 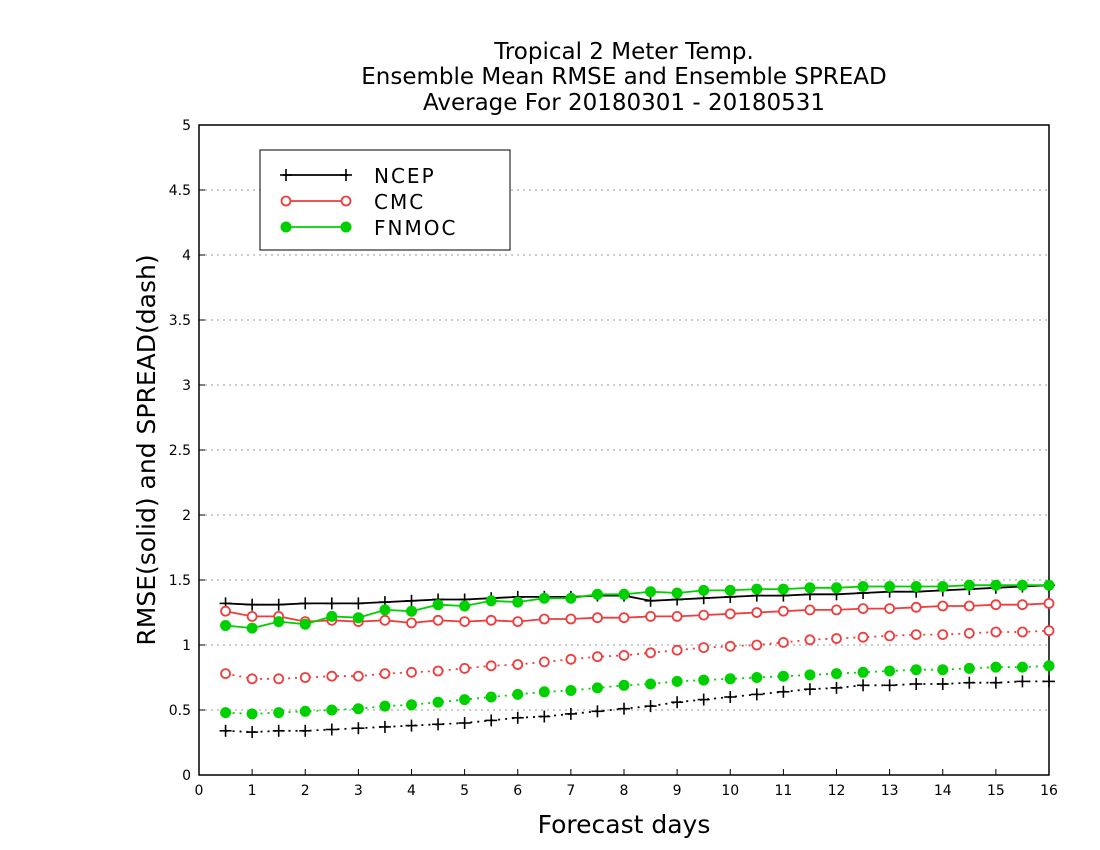 I want to click on legend-item-fnmoc: FNMOC, so click(x=367, y=228).